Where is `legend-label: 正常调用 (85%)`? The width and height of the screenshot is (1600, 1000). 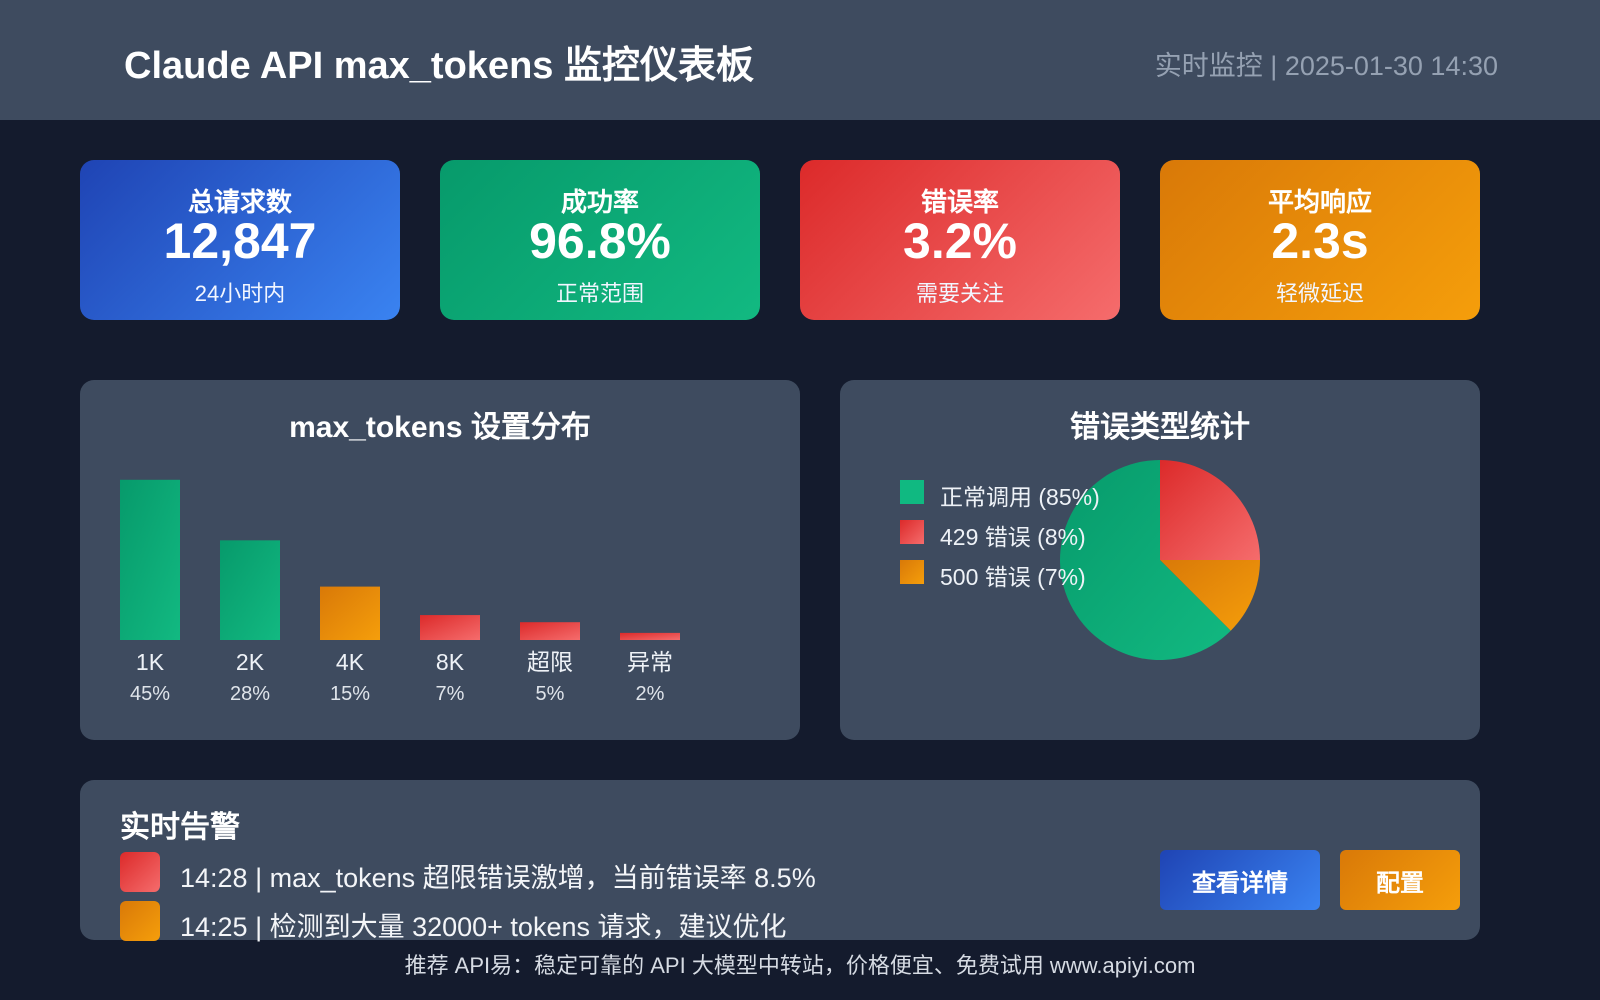
legend-label: 正常调用 (85%) is located at coordinates (1020, 497).